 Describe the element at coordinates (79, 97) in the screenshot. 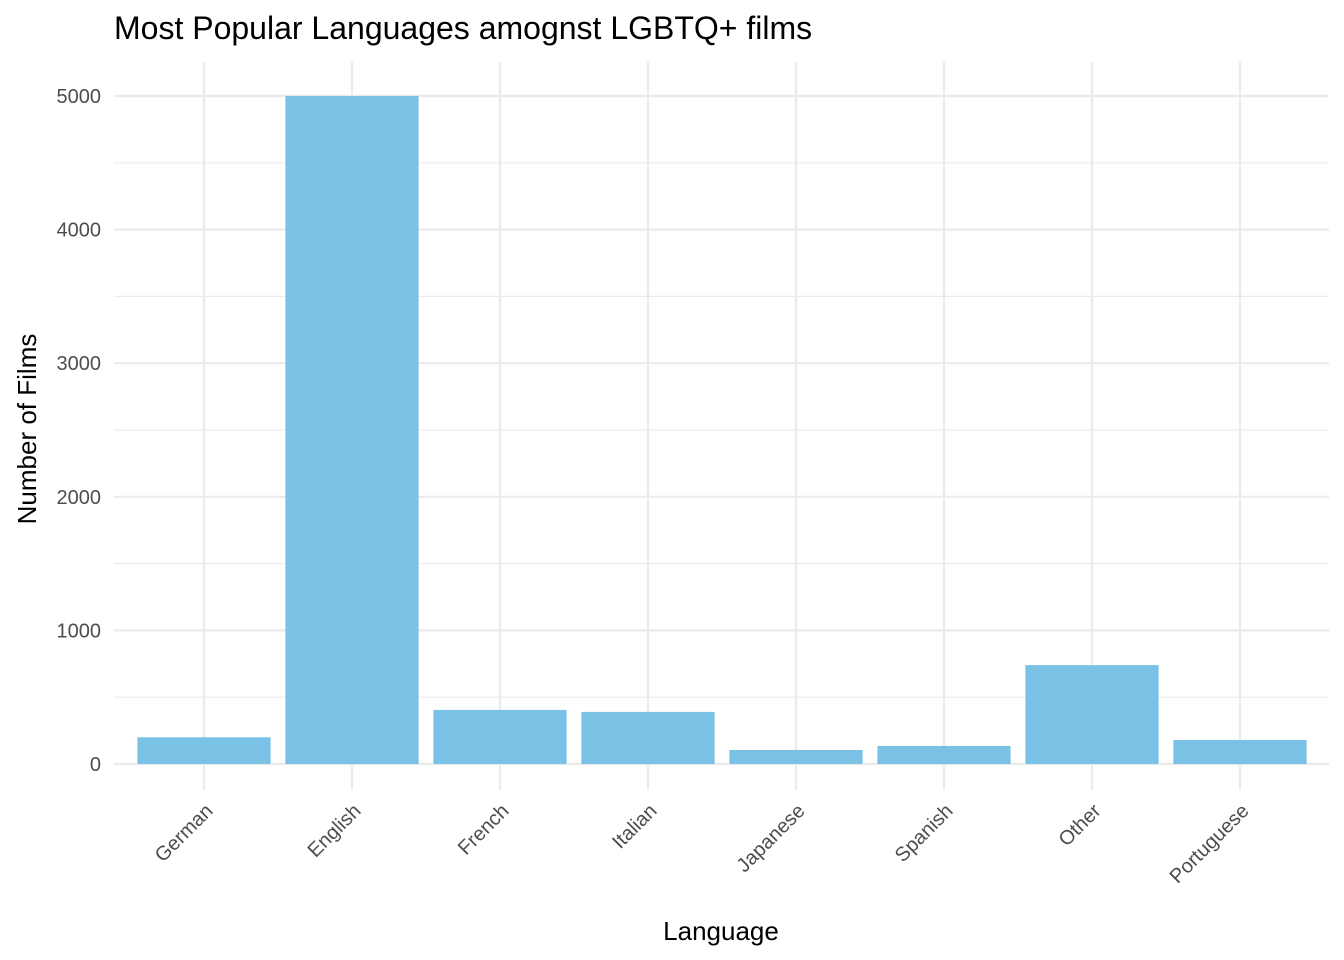

I see `y-tick-label: 5000` at that location.